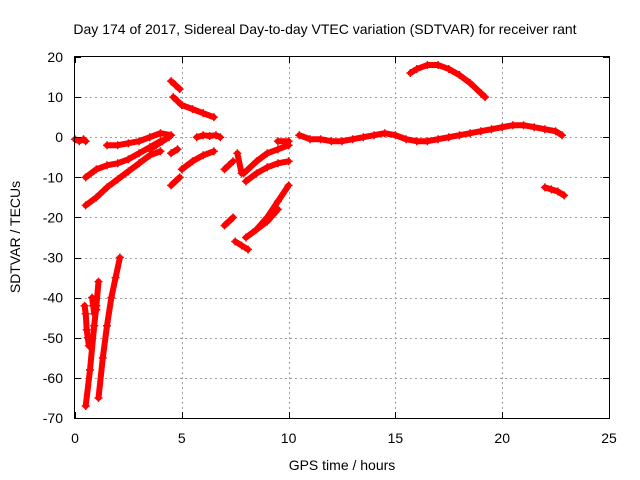 The width and height of the screenshot is (640, 480). What do you see at coordinates (182, 438) in the screenshot?
I see `x-tick-label: 5` at bounding box center [182, 438].